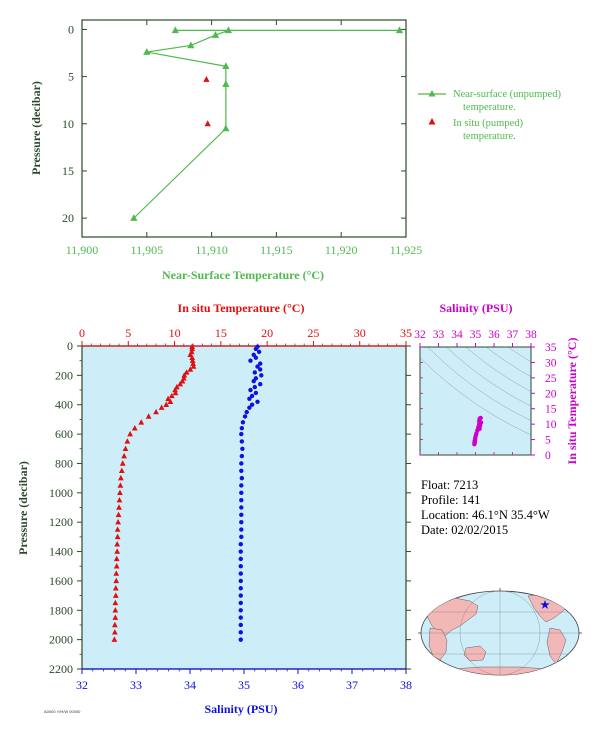 This screenshot has height=732, width=601. Describe the element at coordinates (420, 335) in the screenshot. I see `ts-x-tick-label: 32` at that location.